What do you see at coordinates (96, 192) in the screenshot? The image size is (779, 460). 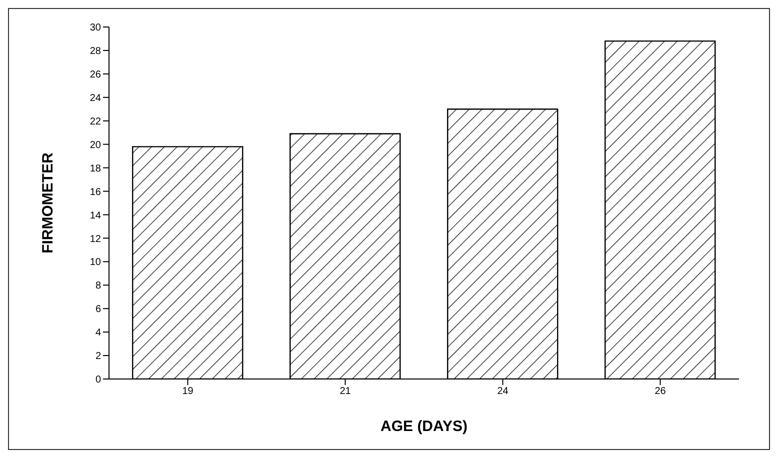 I see `y-tick-label: 16` at bounding box center [96, 192].